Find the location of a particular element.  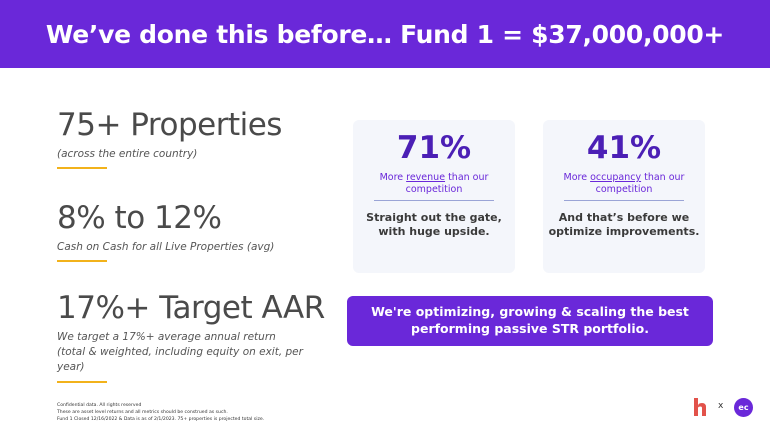

card-note: Straight out the gate, with huge upside. is located at coordinates (434, 224).